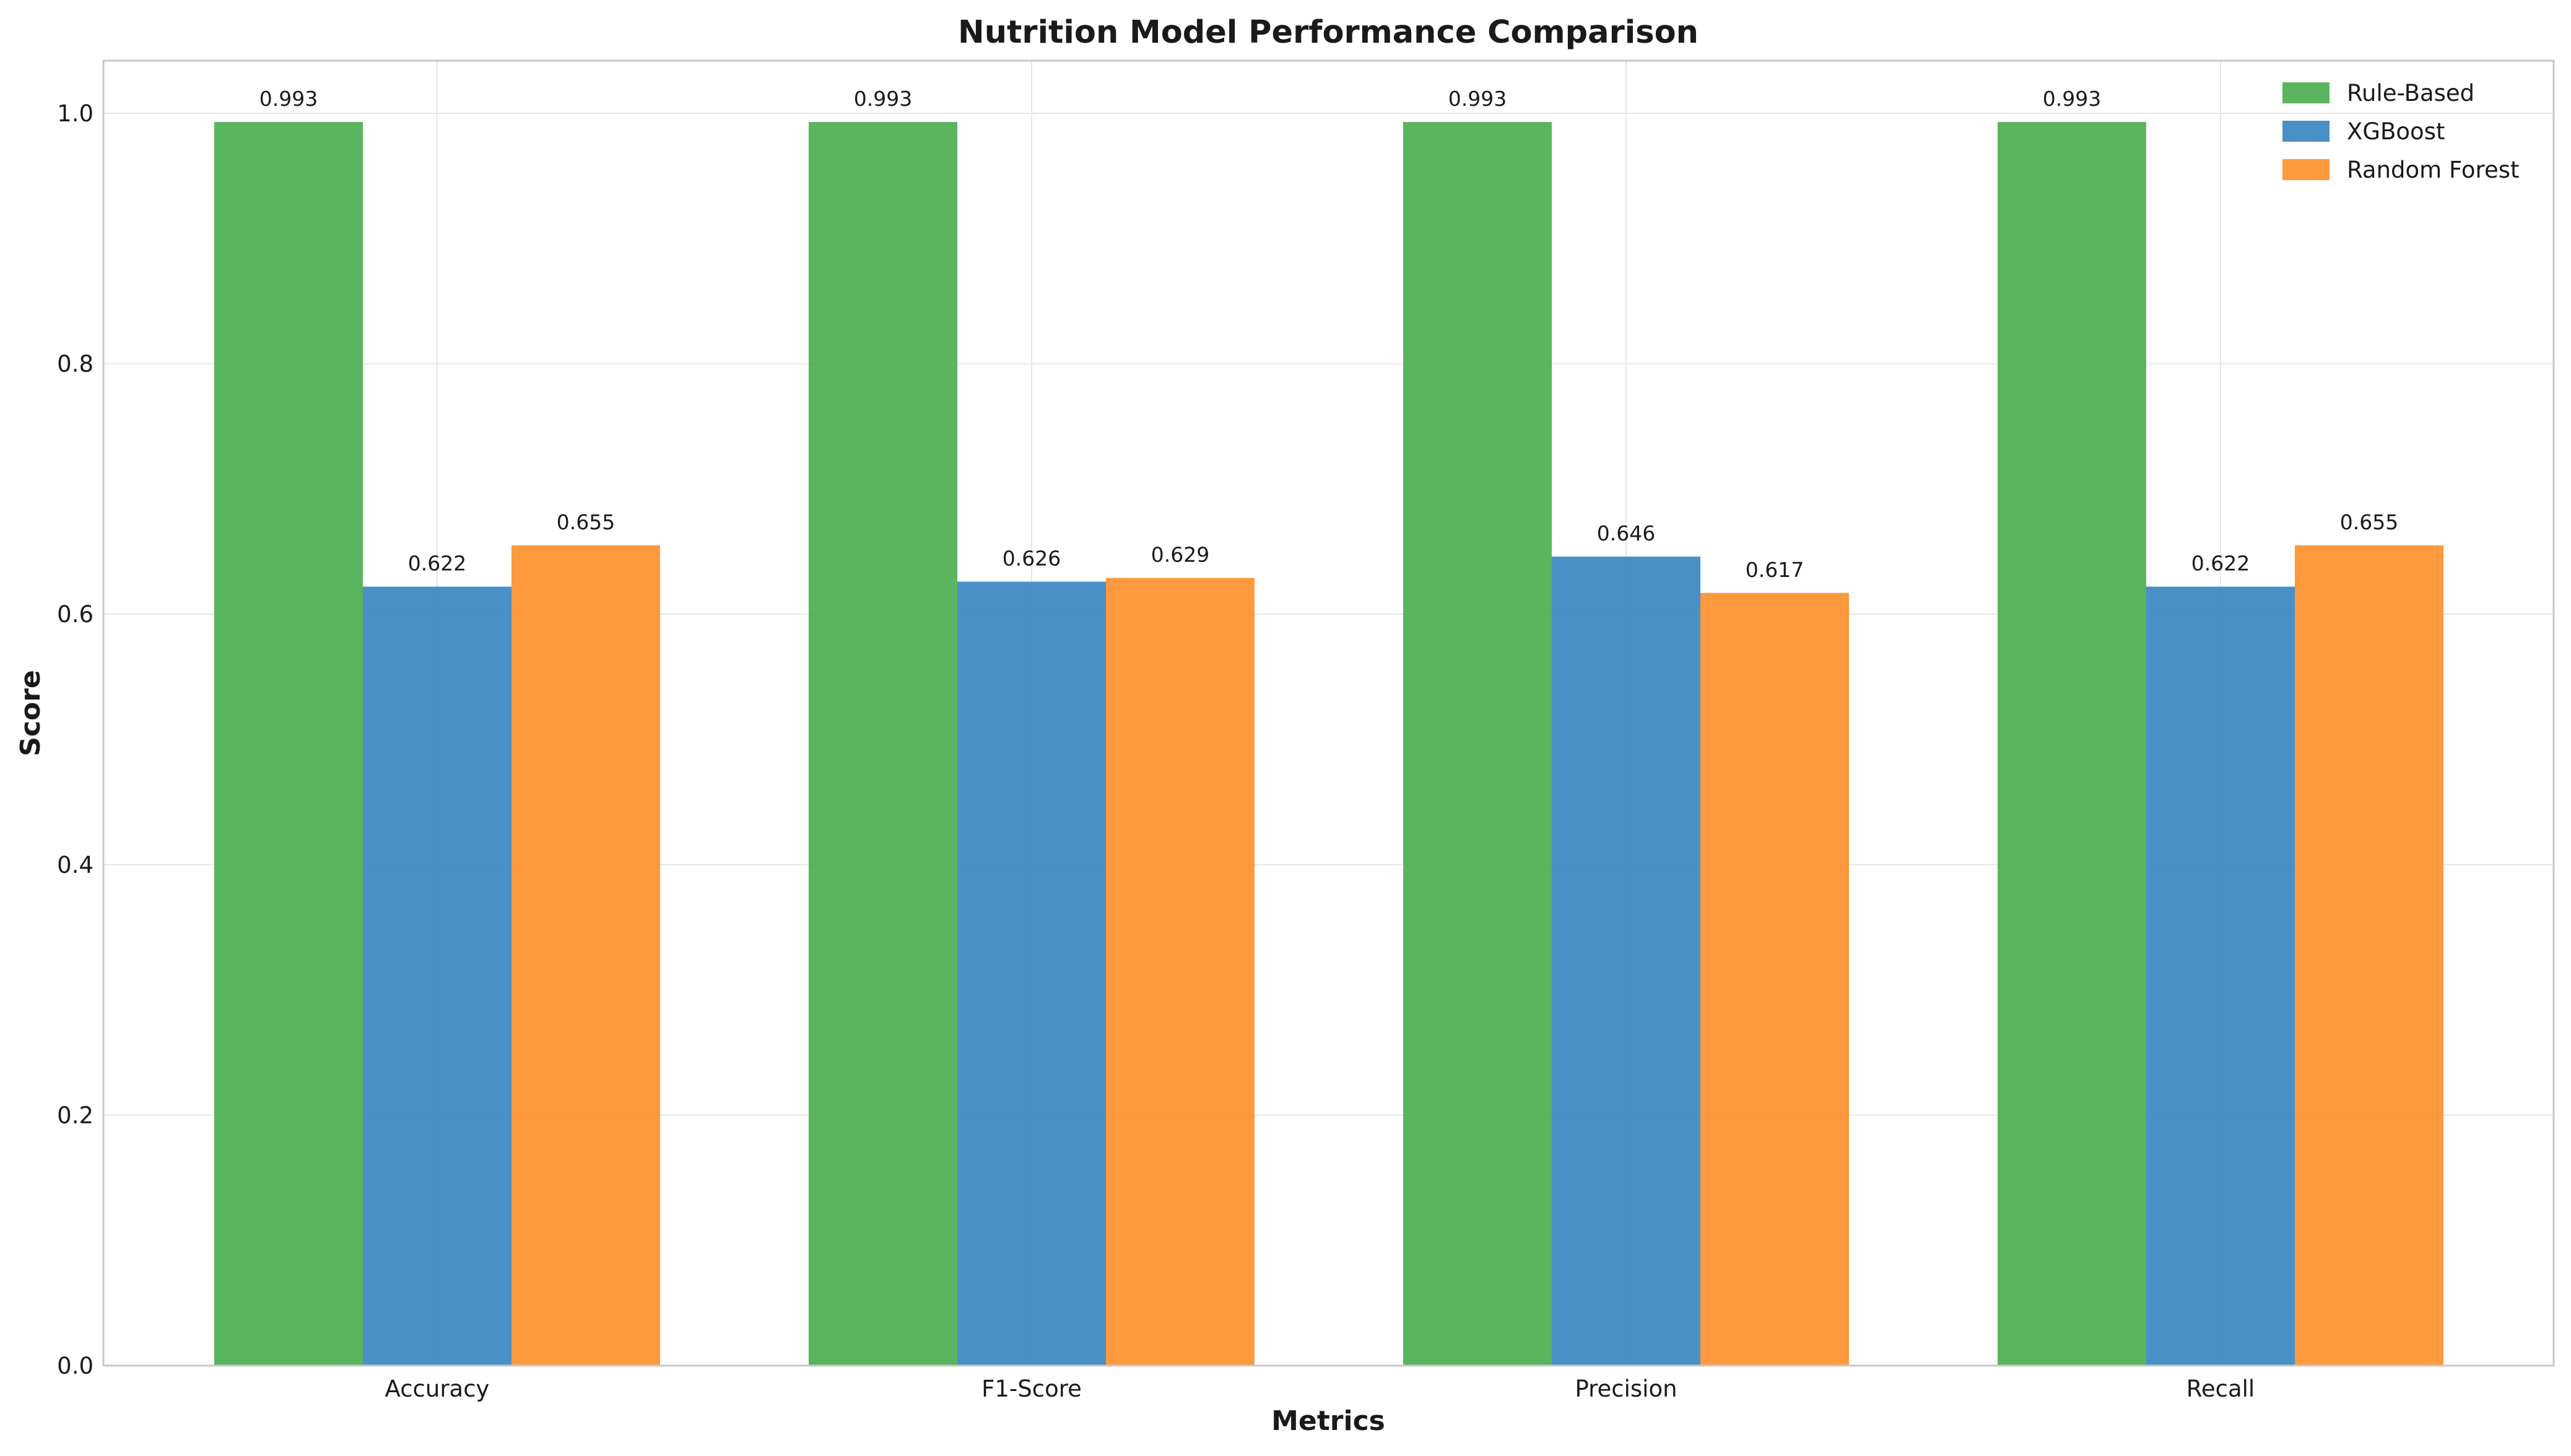 The height and width of the screenshot is (1456, 2571). I want to click on y-axis-label: Score, so click(30, 713).